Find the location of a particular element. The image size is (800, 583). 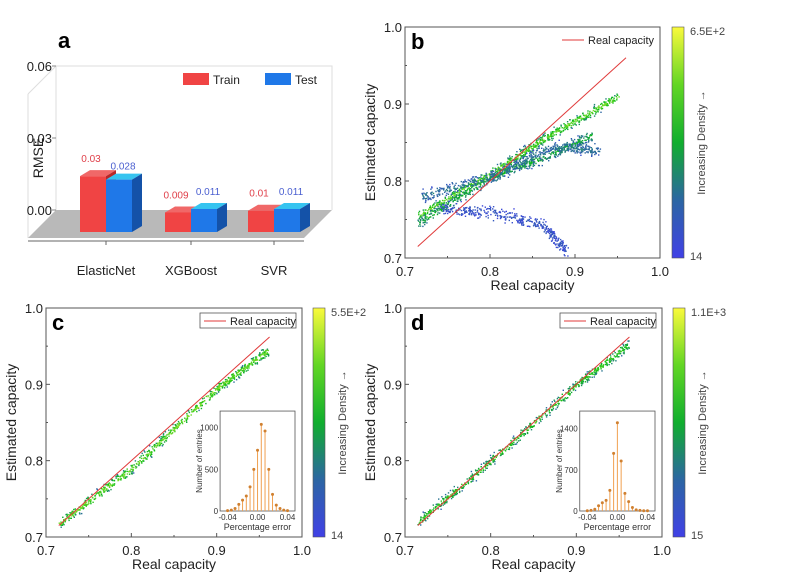

legend-box is located at coordinates (248, 320).